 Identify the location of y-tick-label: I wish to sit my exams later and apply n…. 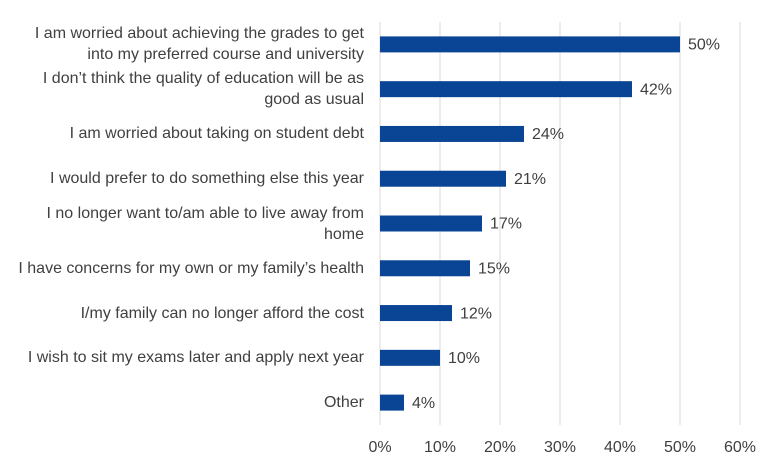
(195, 358).